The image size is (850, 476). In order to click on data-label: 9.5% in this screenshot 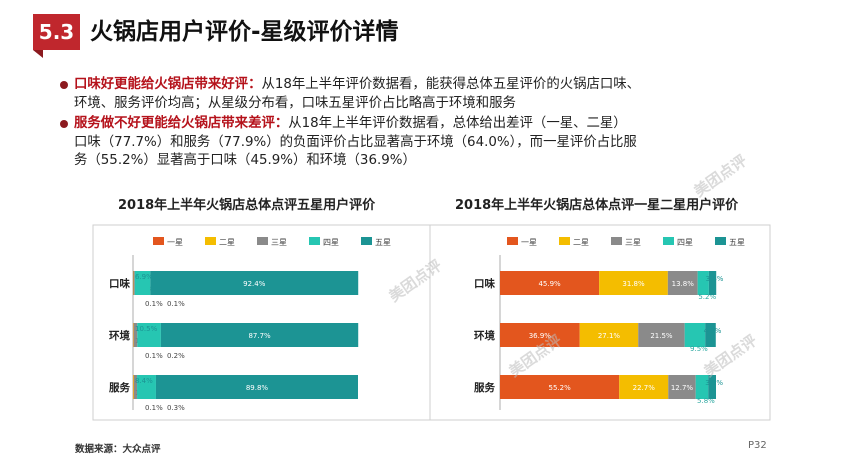, I will do `click(699, 349)`.